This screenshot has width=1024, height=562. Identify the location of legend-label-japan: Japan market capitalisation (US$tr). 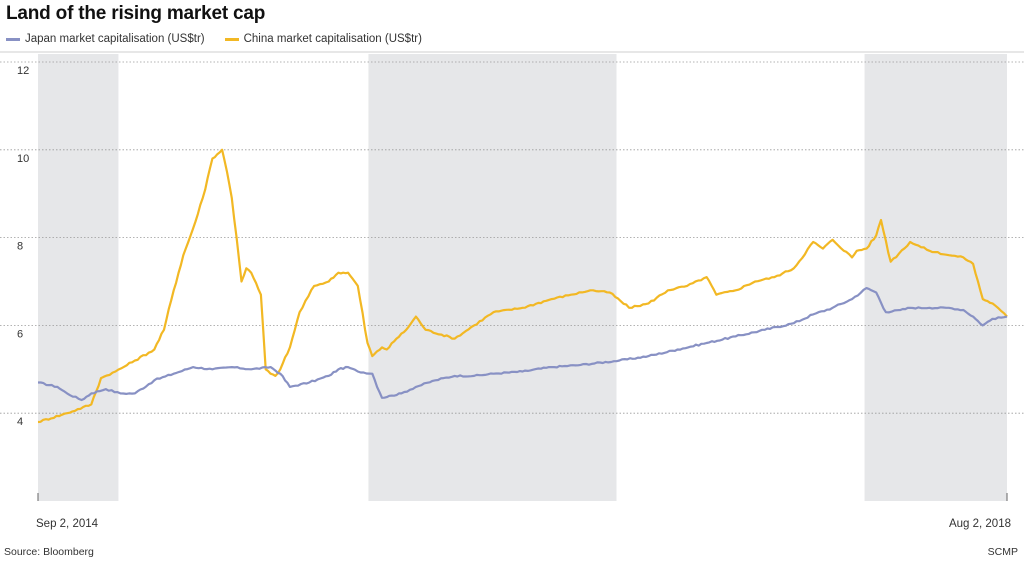
(115, 39).